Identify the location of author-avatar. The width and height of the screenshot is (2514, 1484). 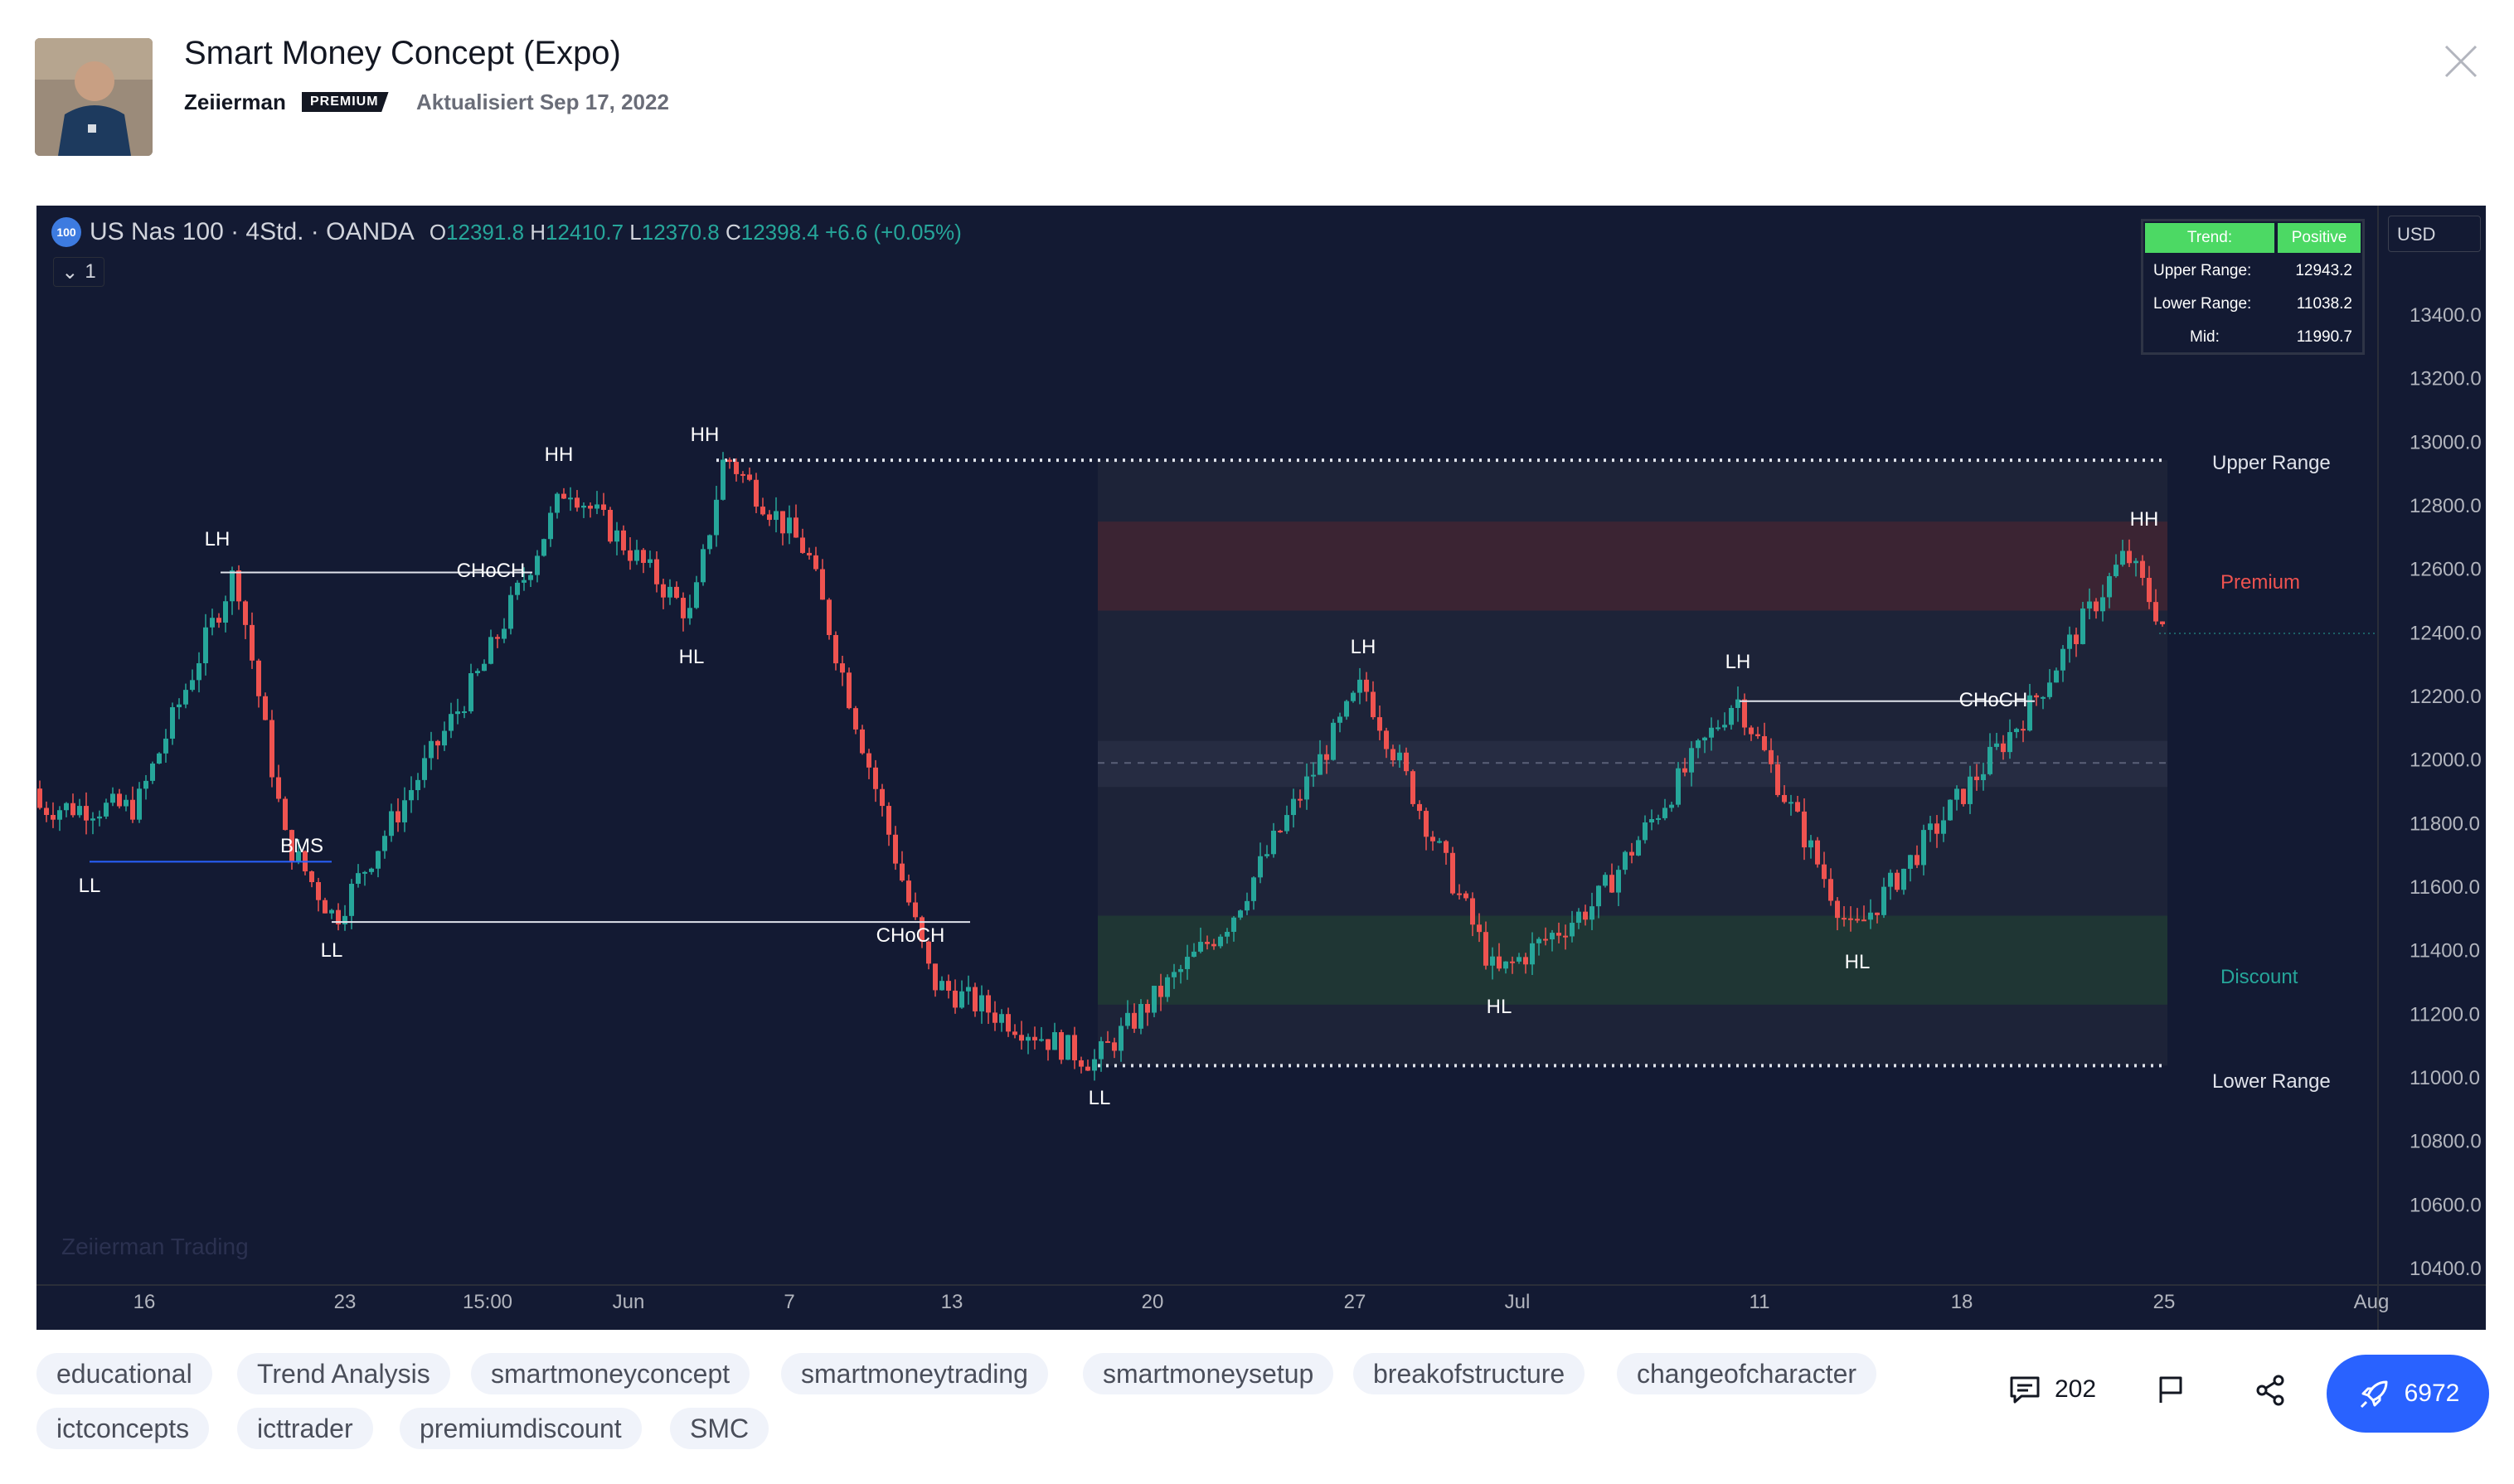
(94, 97).